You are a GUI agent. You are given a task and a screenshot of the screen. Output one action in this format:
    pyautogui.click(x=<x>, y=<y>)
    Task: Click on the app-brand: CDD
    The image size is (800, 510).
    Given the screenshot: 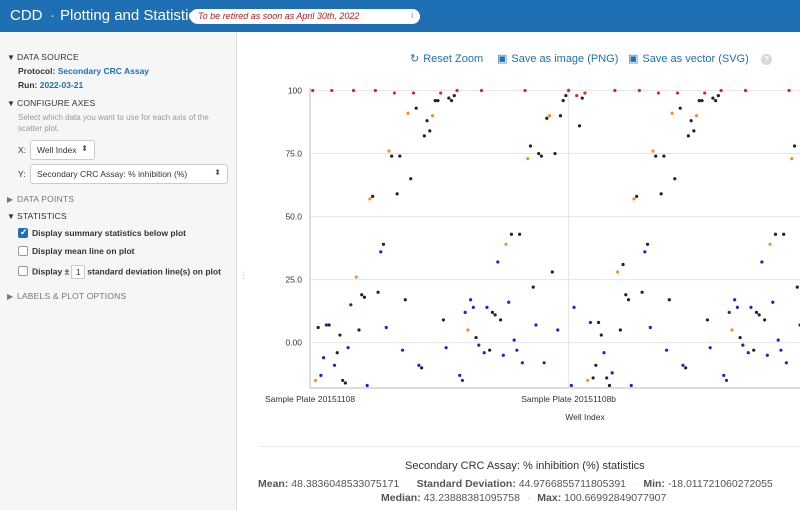 What is the action you would take?
    pyautogui.click(x=26, y=15)
    